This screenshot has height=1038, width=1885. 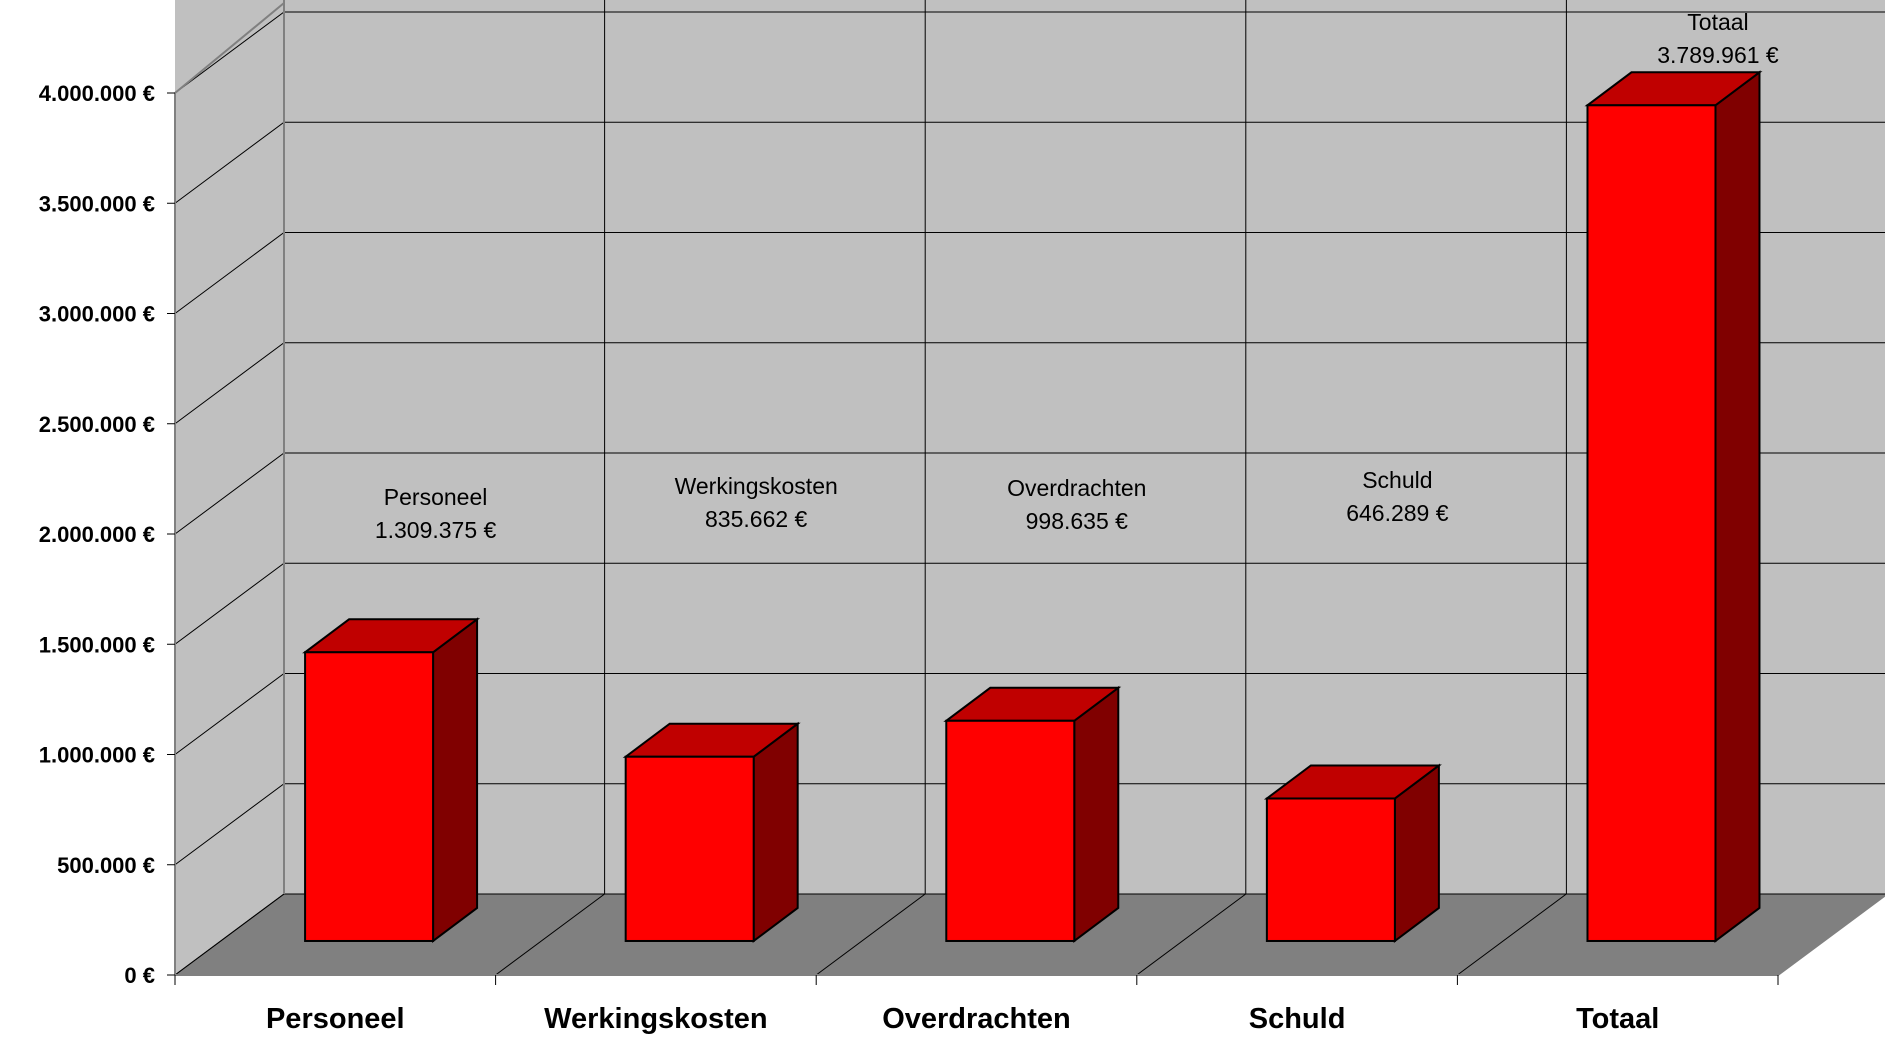 I want to click on data-label-name: Werkingskosten, so click(x=756, y=486).